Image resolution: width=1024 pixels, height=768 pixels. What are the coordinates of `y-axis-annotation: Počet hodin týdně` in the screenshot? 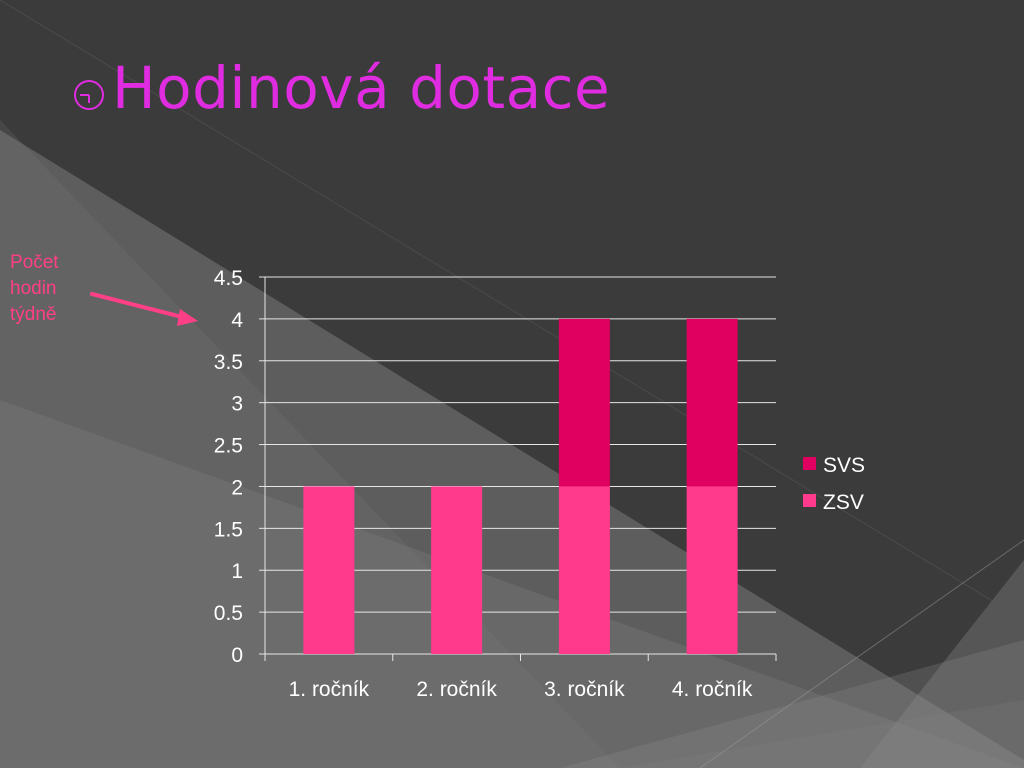 It's located at (34, 289).